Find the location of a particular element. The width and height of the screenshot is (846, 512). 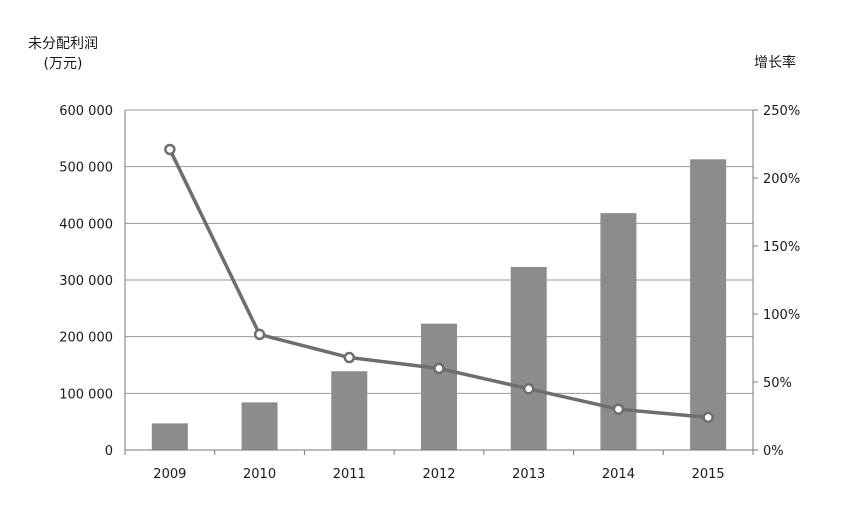

x-tick-label: 2014 is located at coordinates (618, 474).